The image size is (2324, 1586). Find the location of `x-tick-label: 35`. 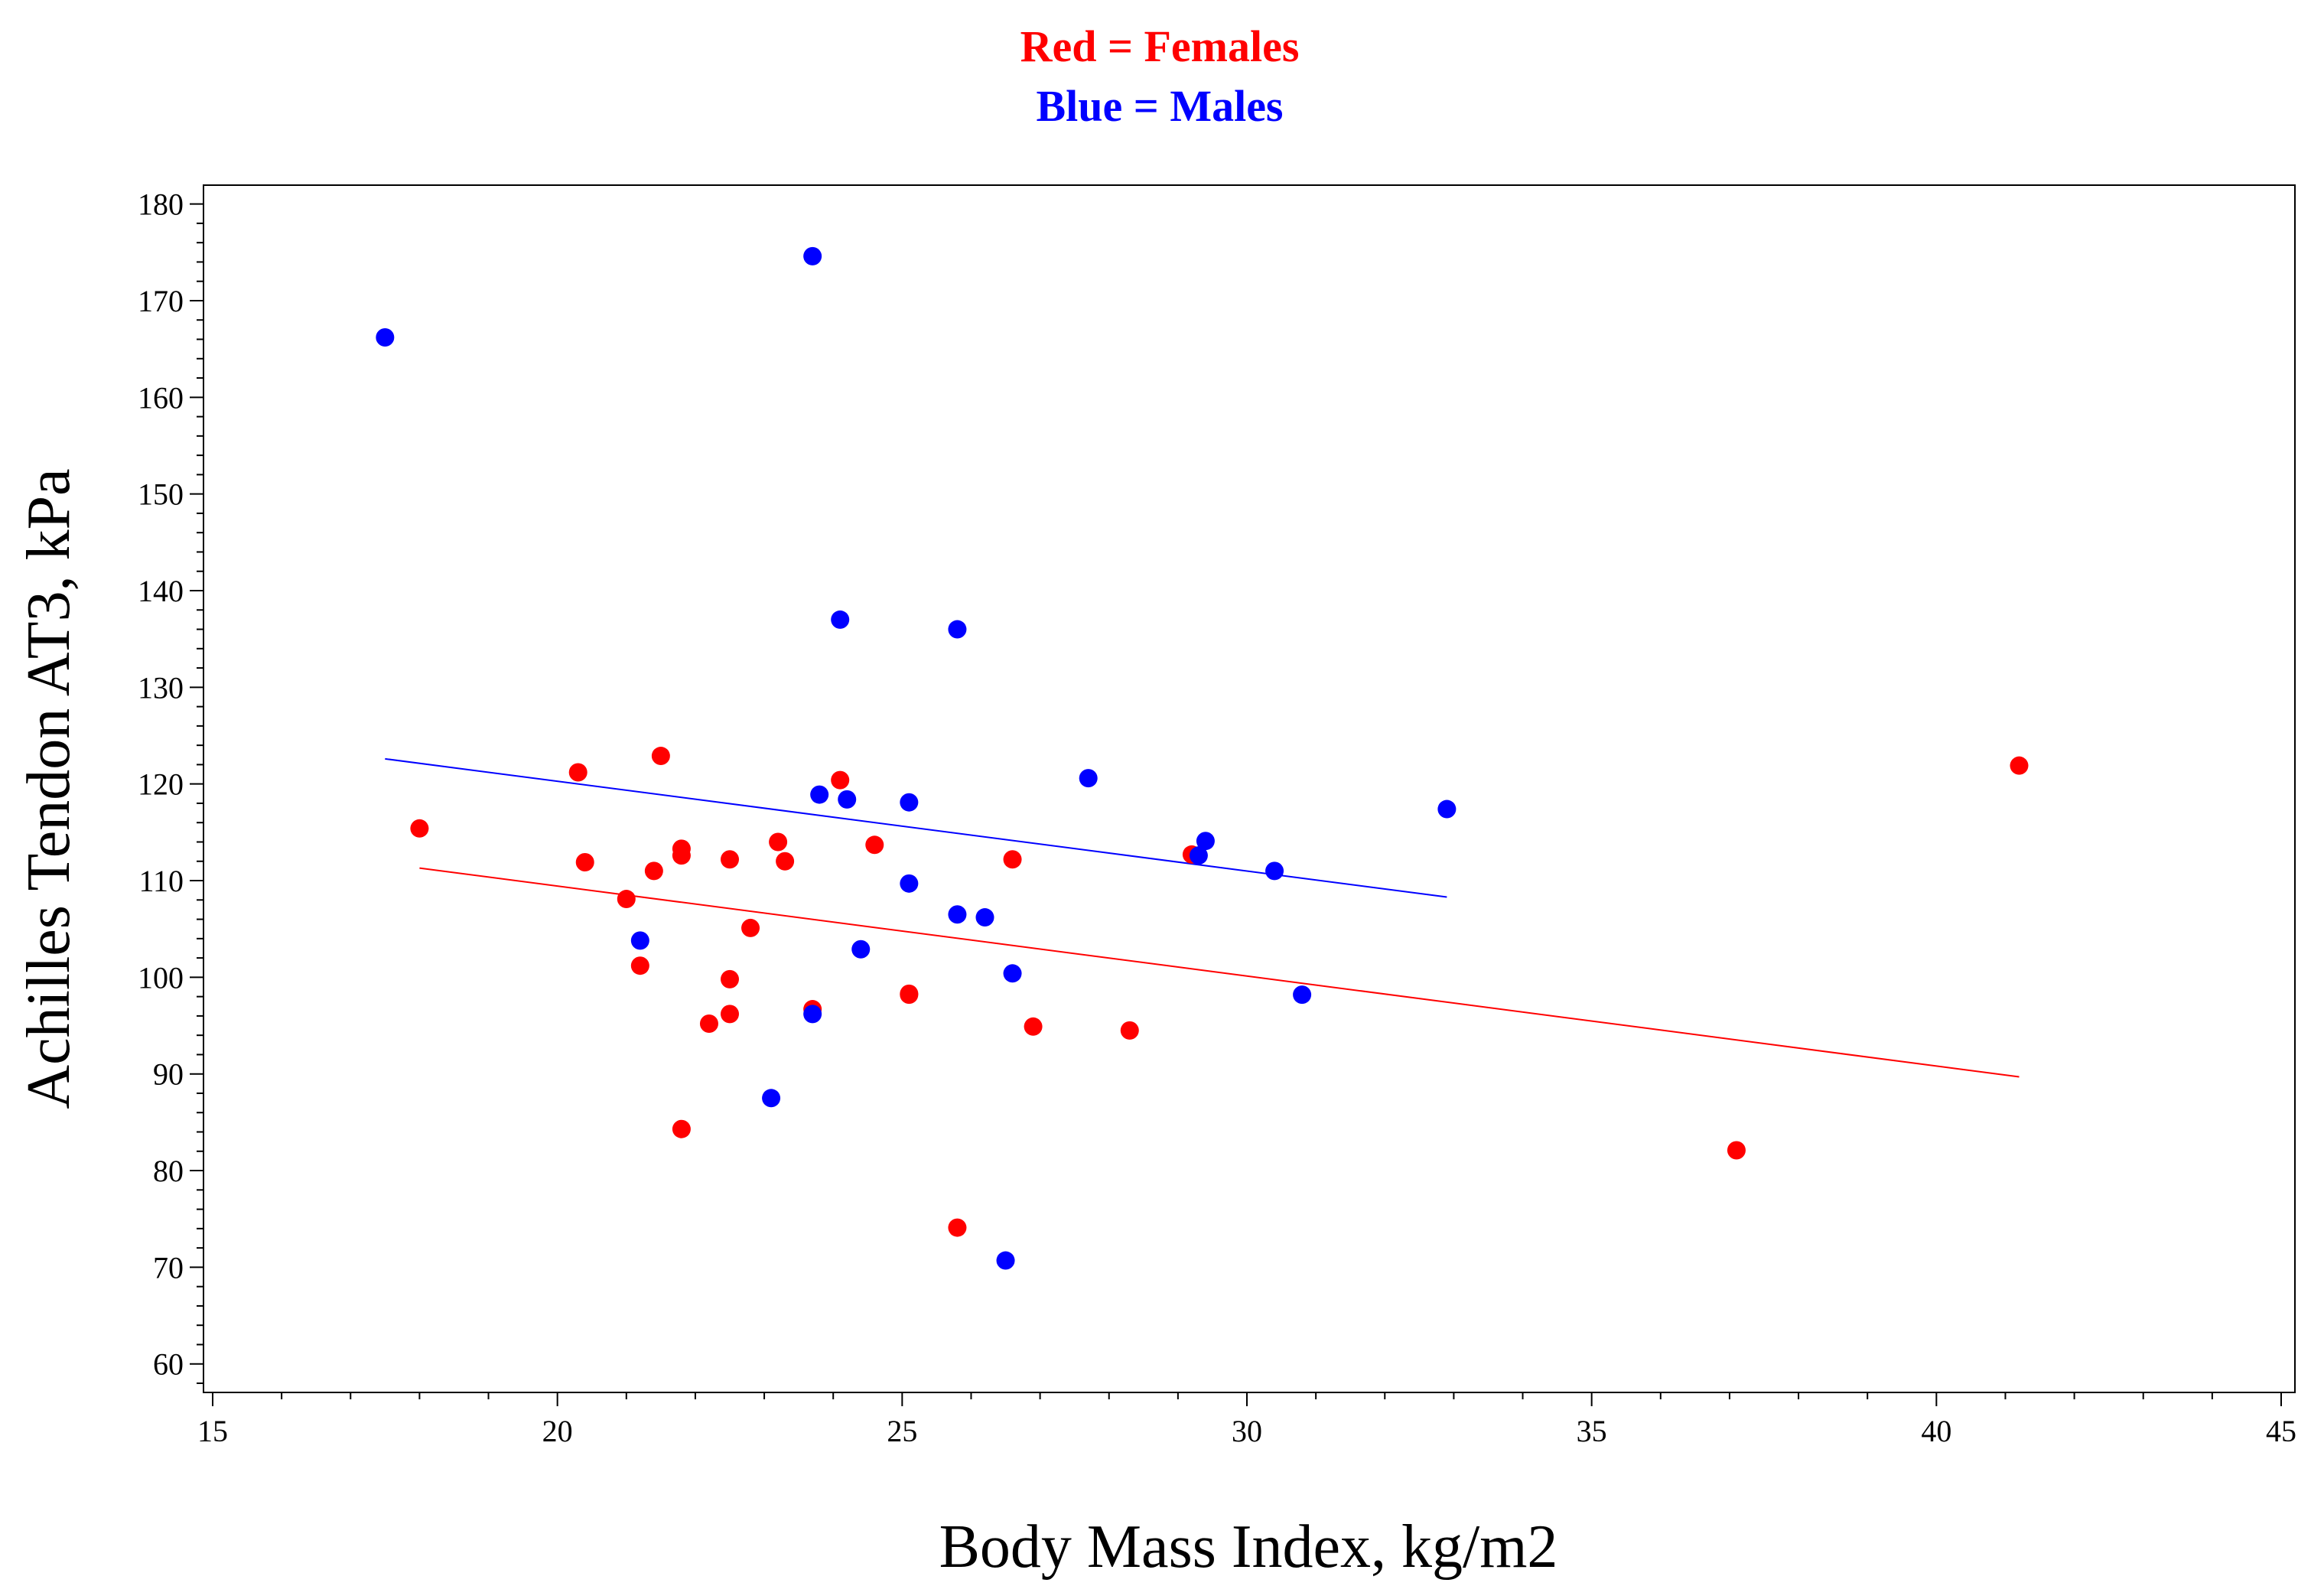

x-tick-label: 35 is located at coordinates (1592, 1431).